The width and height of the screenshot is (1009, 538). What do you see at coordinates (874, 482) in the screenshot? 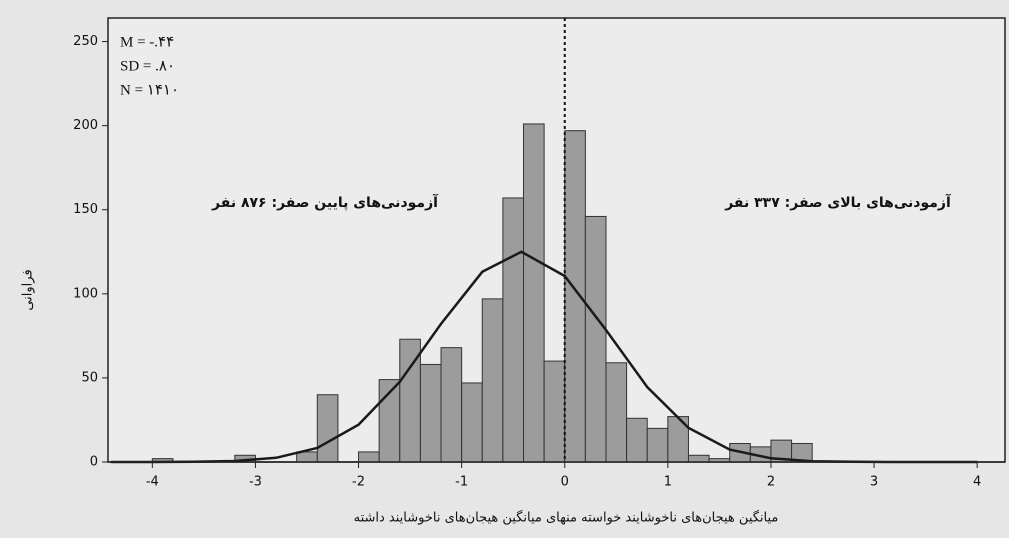
I see `x-tick-label: 3` at bounding box center [874, 482].